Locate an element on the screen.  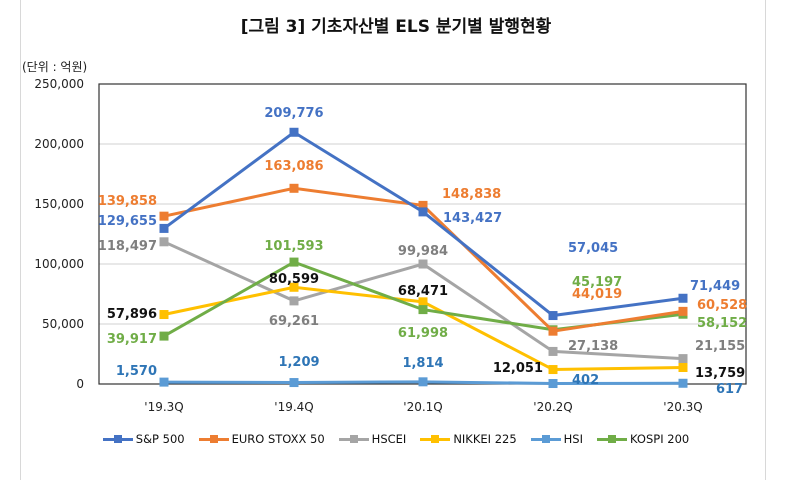
legend-item: HSCEI is located at coordinates (372, 439).